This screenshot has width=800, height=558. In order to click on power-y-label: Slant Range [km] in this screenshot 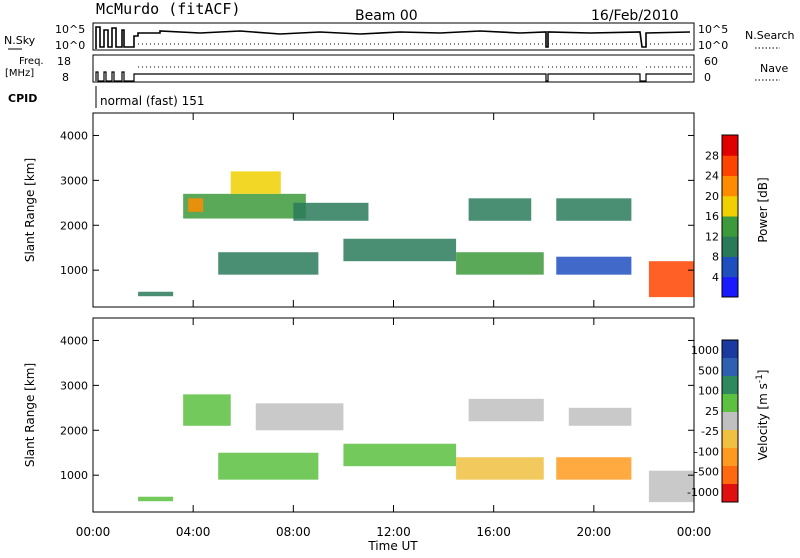, I will do `click(30, 210)`.